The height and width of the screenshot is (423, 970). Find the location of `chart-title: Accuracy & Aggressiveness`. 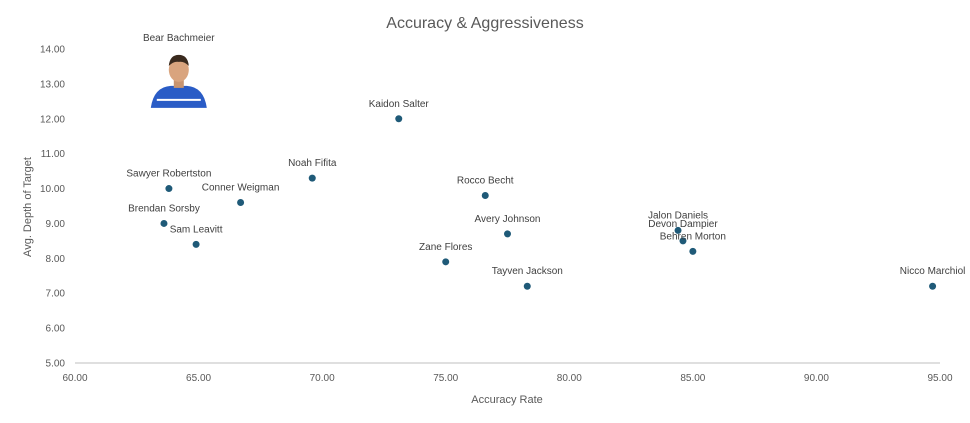

chart-title: Accuracy & Aggressiveness is located at coordinates (484, 23).